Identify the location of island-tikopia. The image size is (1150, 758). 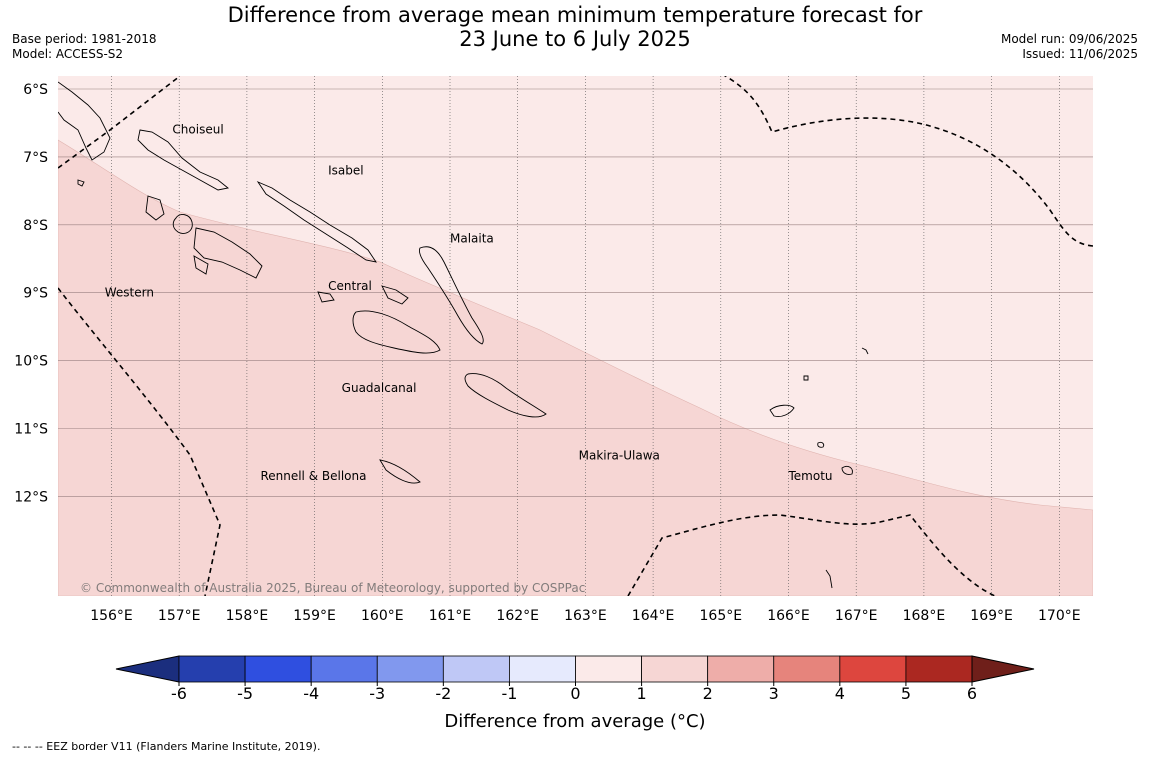
(821, 444).